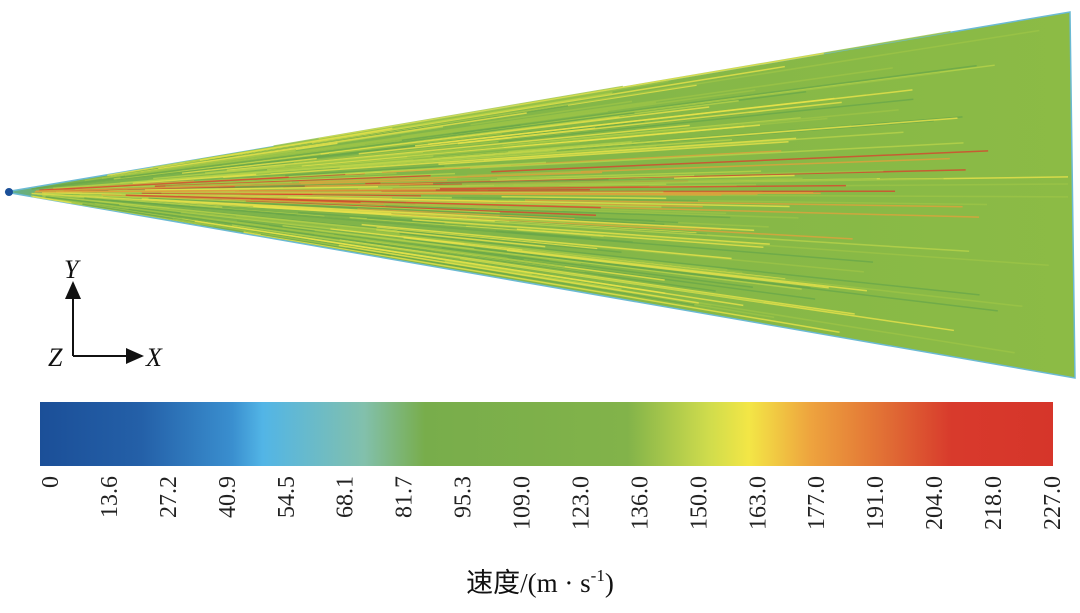 The width and height of the screenshot is (1080, 613). I want to click on colorbar-tick-label: 0, so click(51, 482).